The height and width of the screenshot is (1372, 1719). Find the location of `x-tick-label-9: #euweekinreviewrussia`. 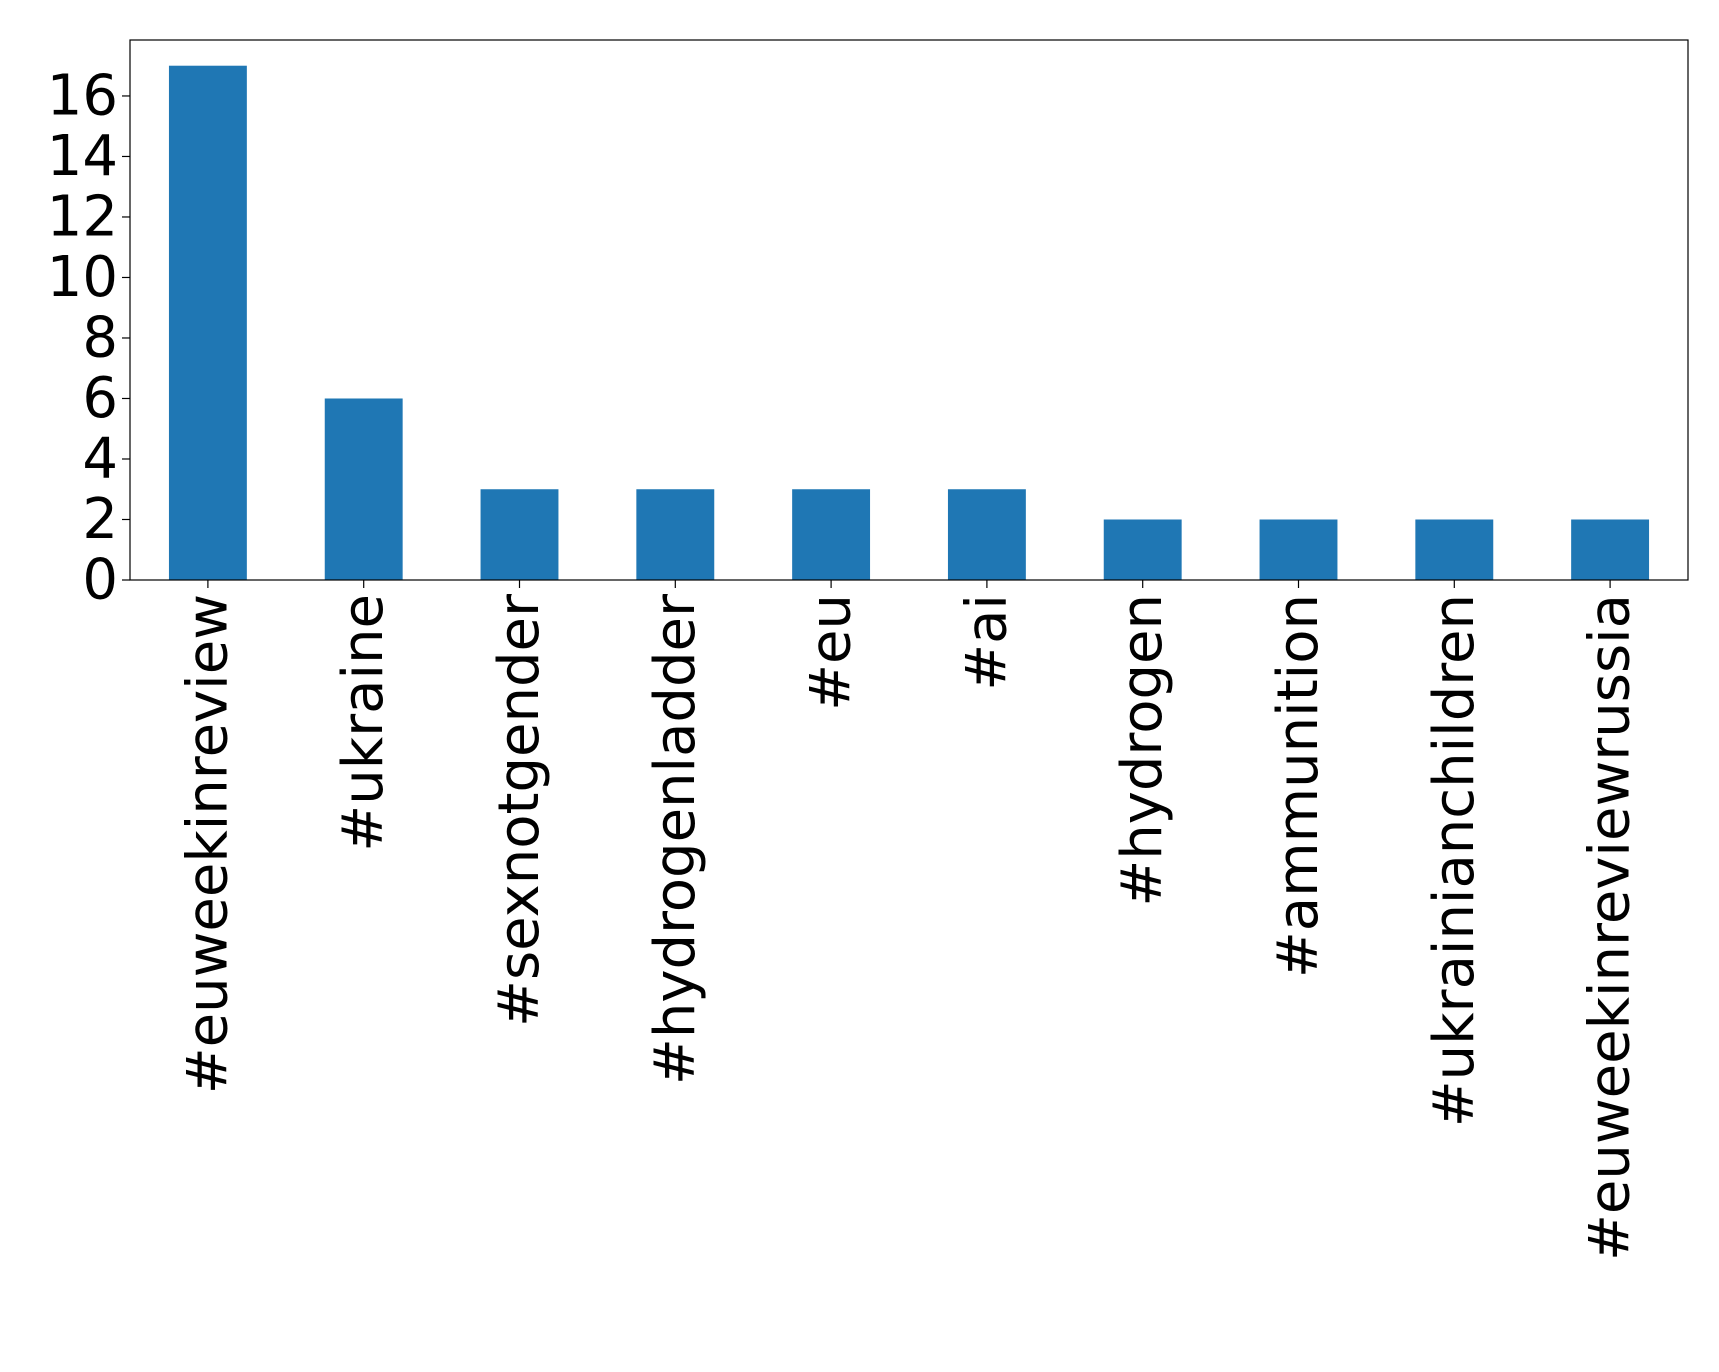

x-tick-label-9: #euweekinreviewrussia is located at coordinates (1610, 927).